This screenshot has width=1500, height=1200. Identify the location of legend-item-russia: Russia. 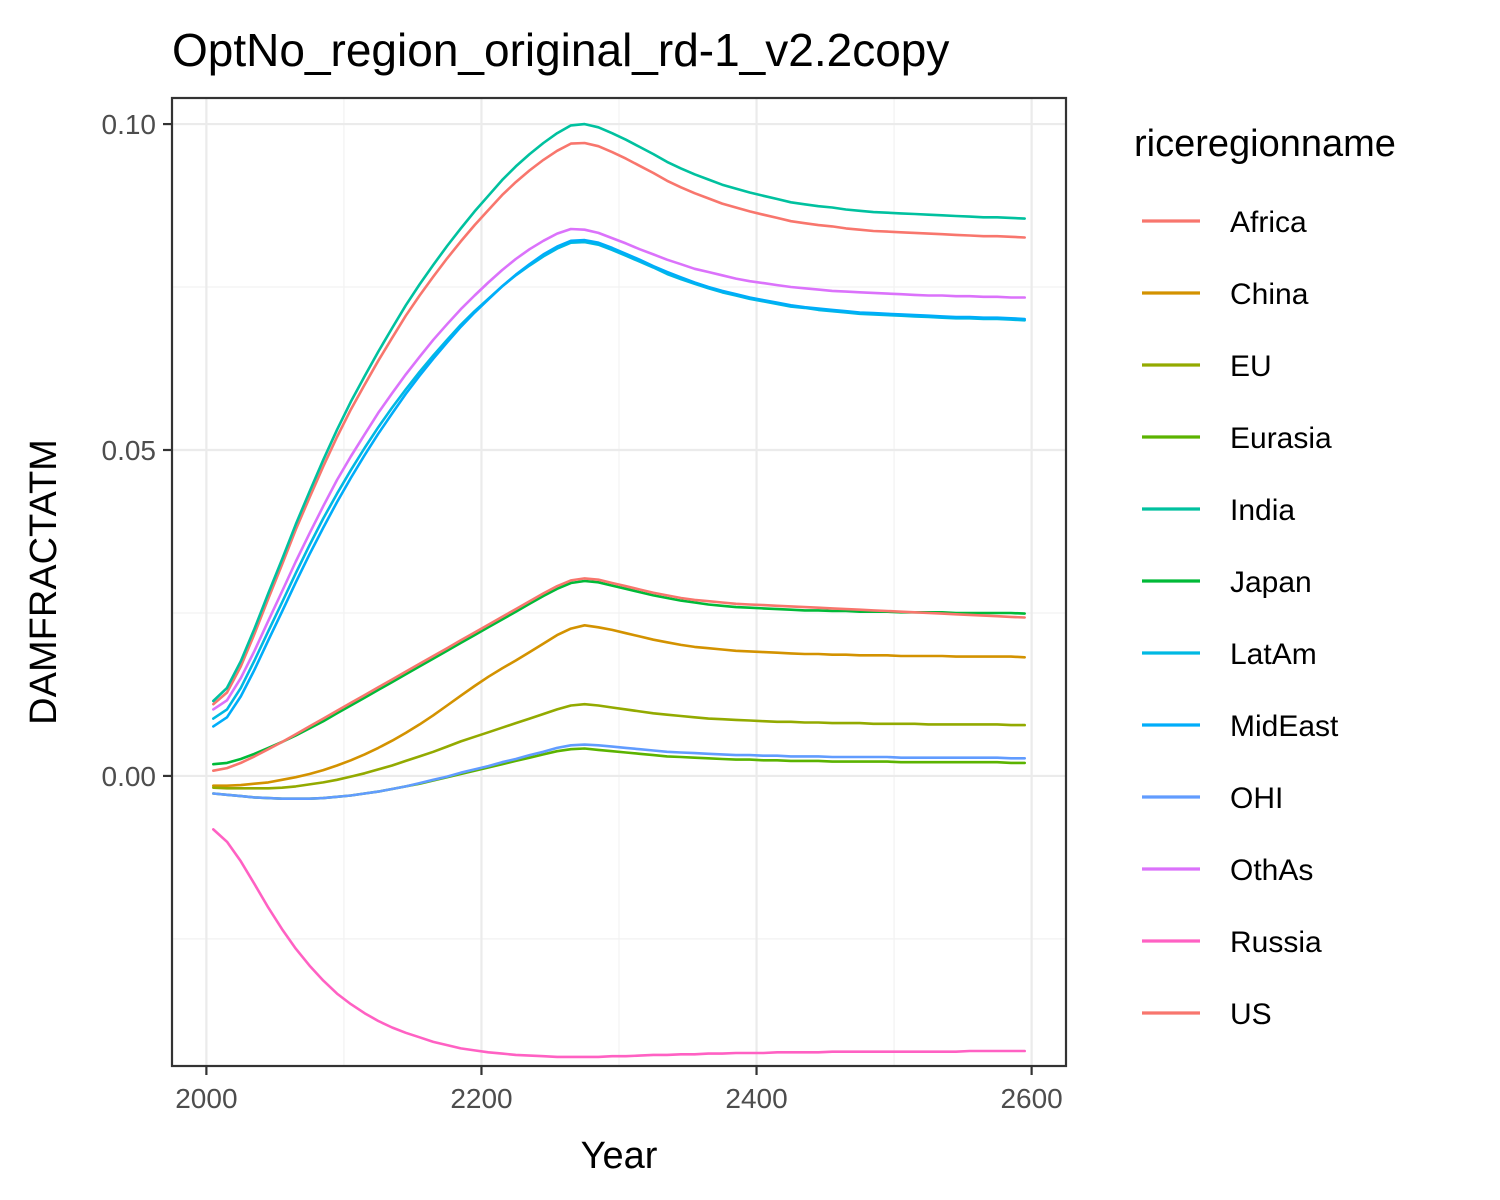
(1232, 942).